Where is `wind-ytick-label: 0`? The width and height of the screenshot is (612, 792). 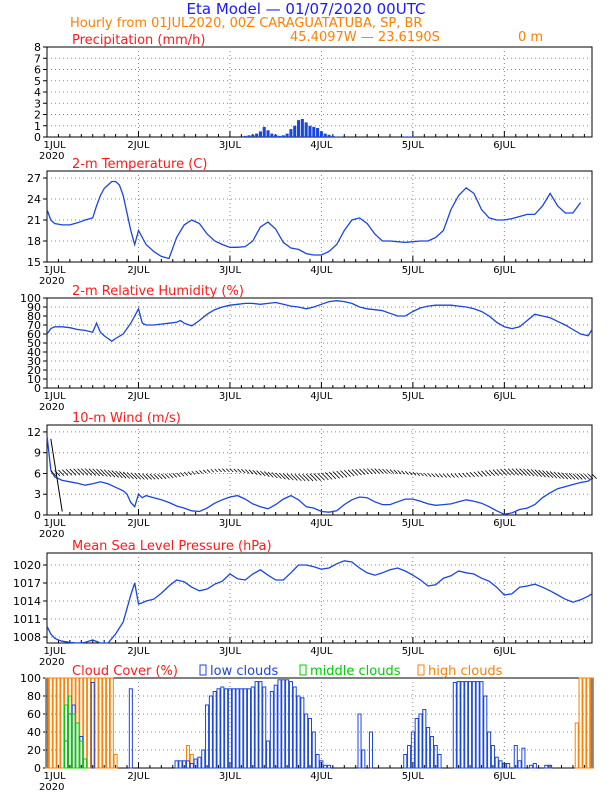 wind-ytick-label: 0 is located at coordinates (37, 515).